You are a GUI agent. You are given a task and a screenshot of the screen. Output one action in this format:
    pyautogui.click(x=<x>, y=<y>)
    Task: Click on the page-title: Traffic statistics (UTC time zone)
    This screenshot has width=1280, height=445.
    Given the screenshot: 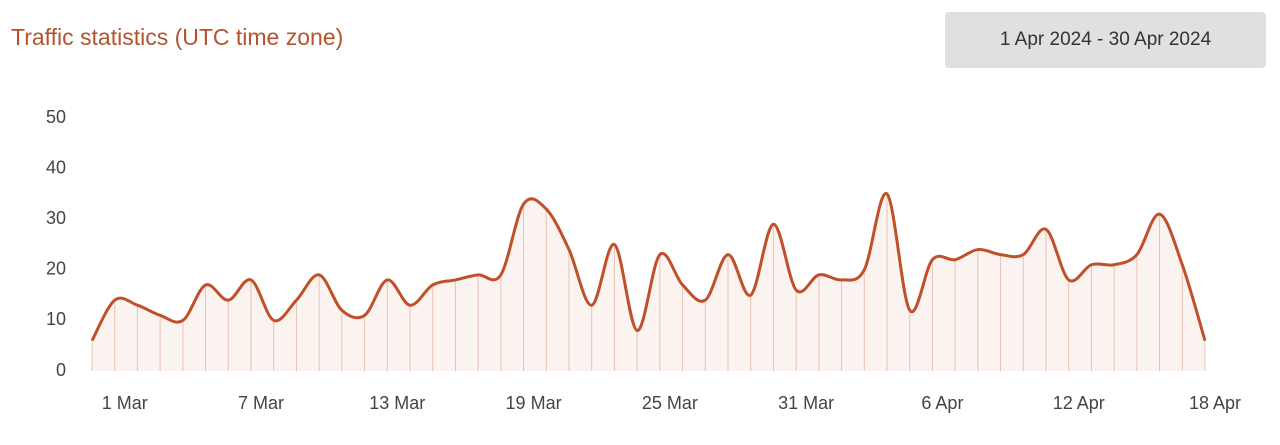 What is the action you would take?
    pyautogui.click(x=177, y=37)
    